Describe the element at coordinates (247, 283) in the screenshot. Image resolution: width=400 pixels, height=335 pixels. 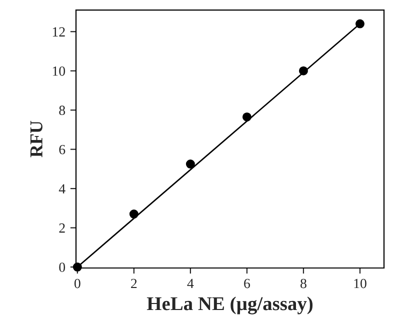
I see `x-tick-label: 6` at that location.